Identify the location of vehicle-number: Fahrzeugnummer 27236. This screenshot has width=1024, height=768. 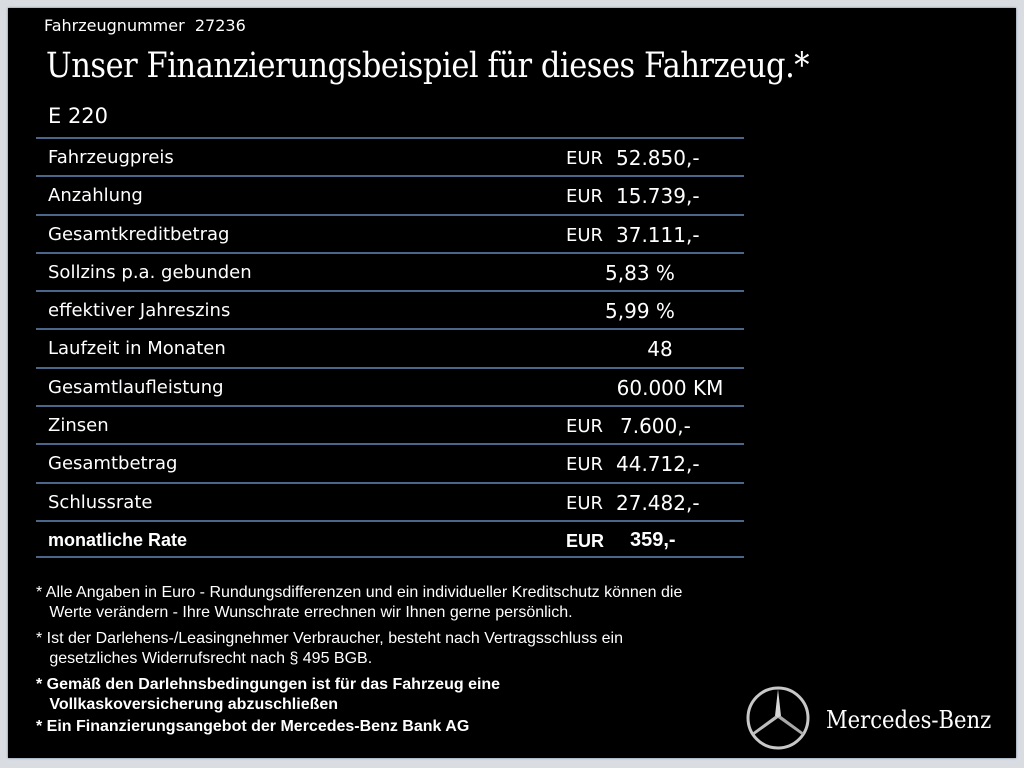
(145, 25).